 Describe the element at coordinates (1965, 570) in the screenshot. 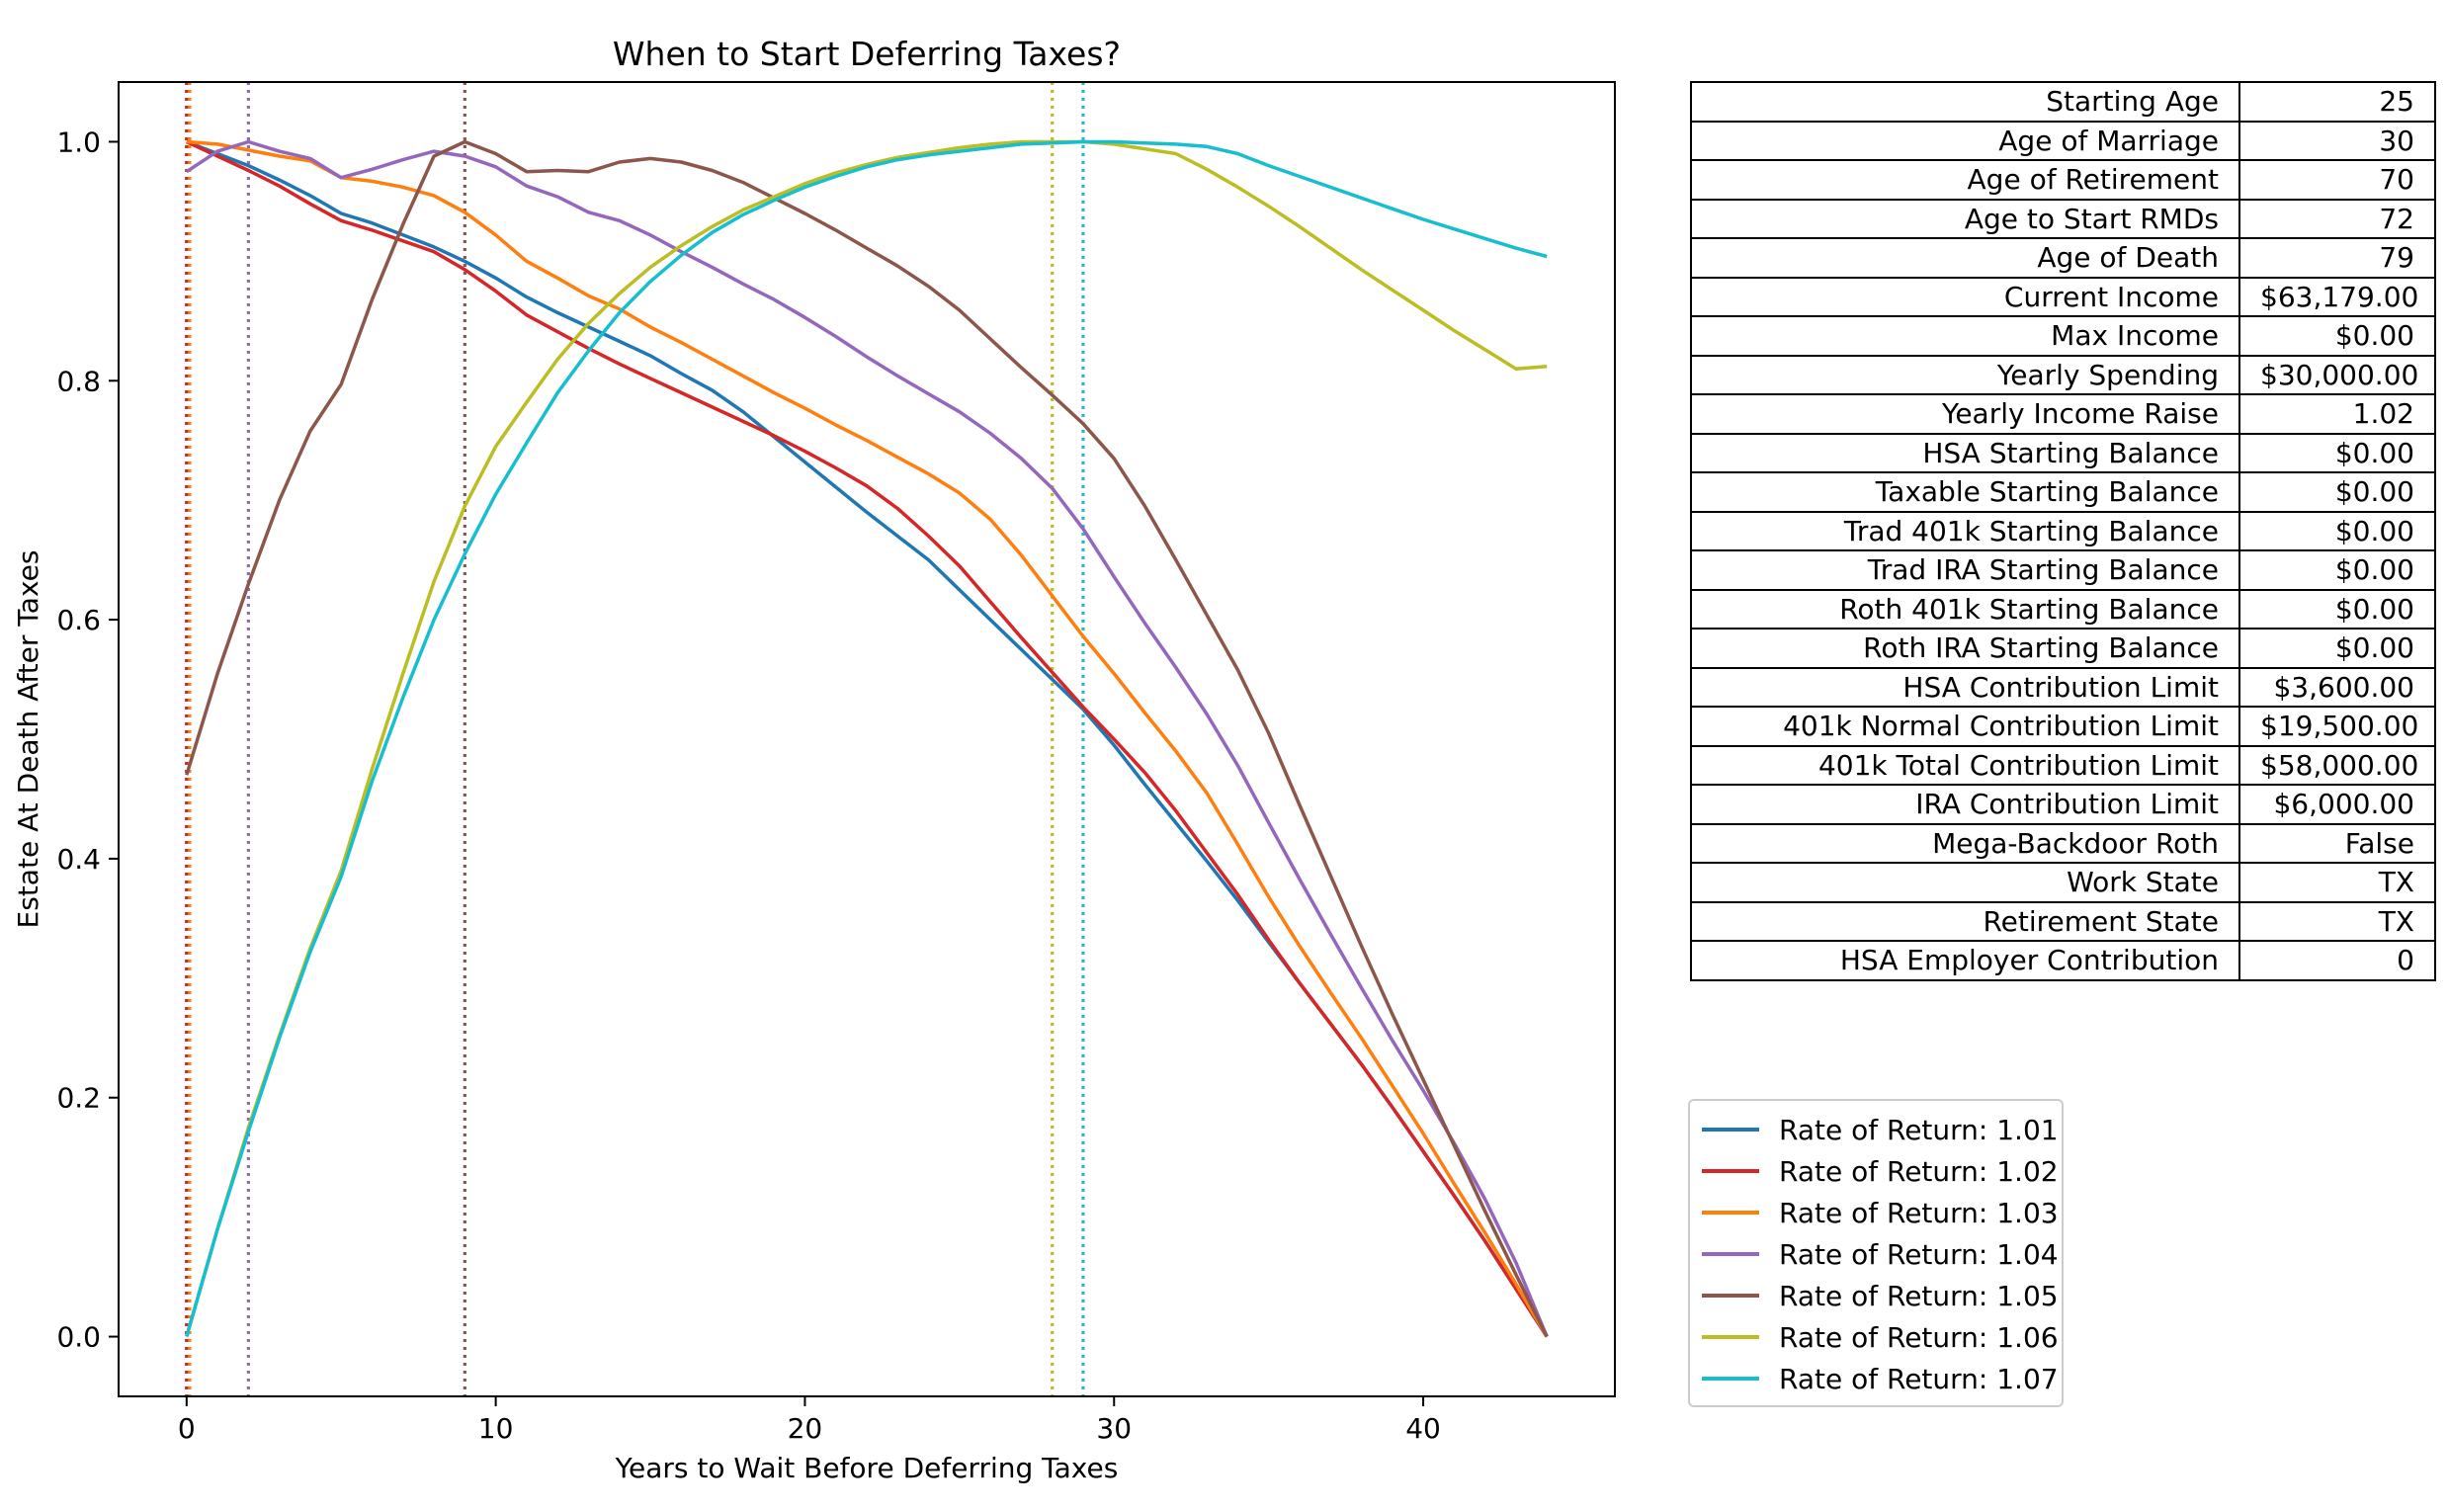

I see `parameter-label: Trad IRA Starting Balance` at that location.